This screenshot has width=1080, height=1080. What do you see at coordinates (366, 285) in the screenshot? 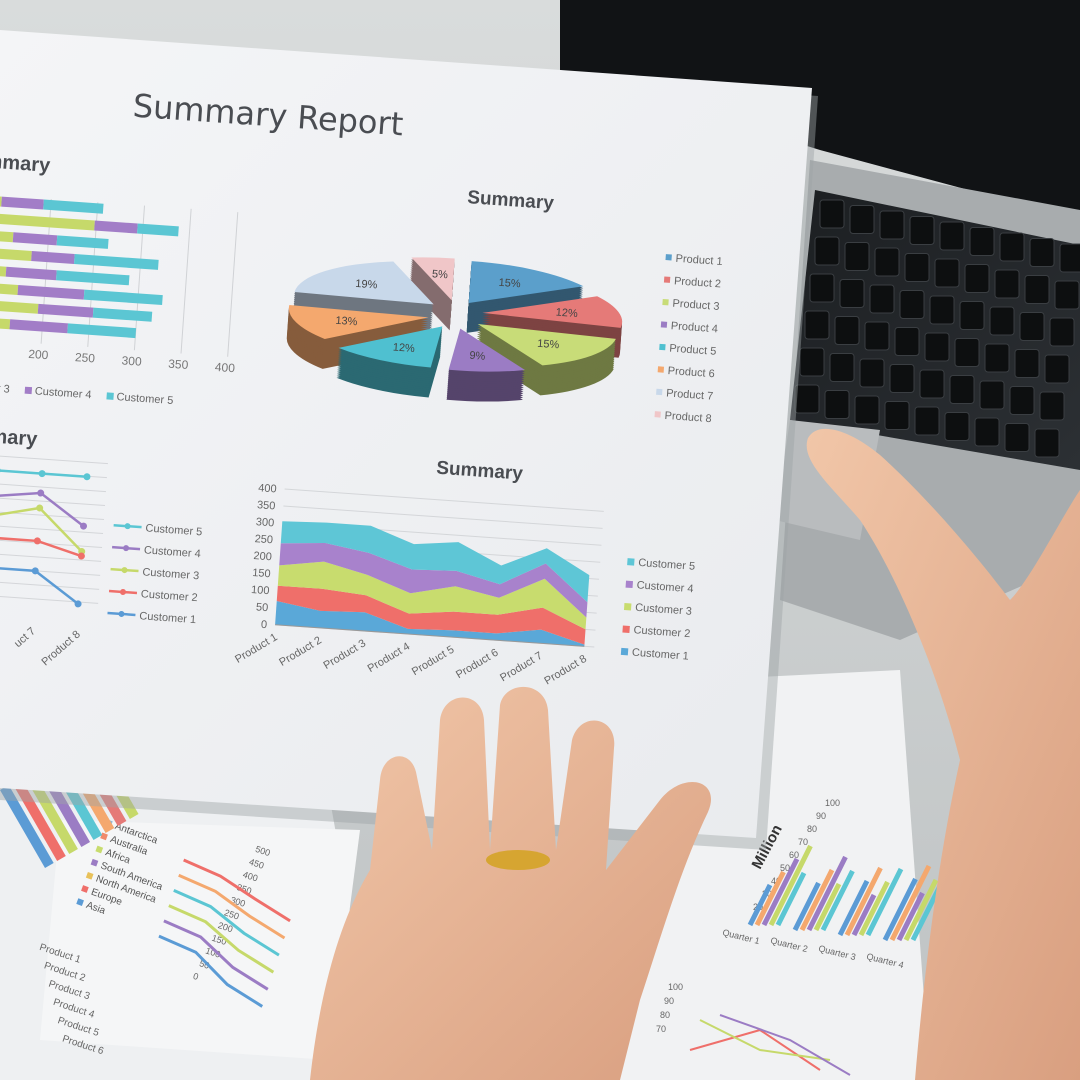
I see `pie-data-label: 19%` at bounding box center [366, 285].